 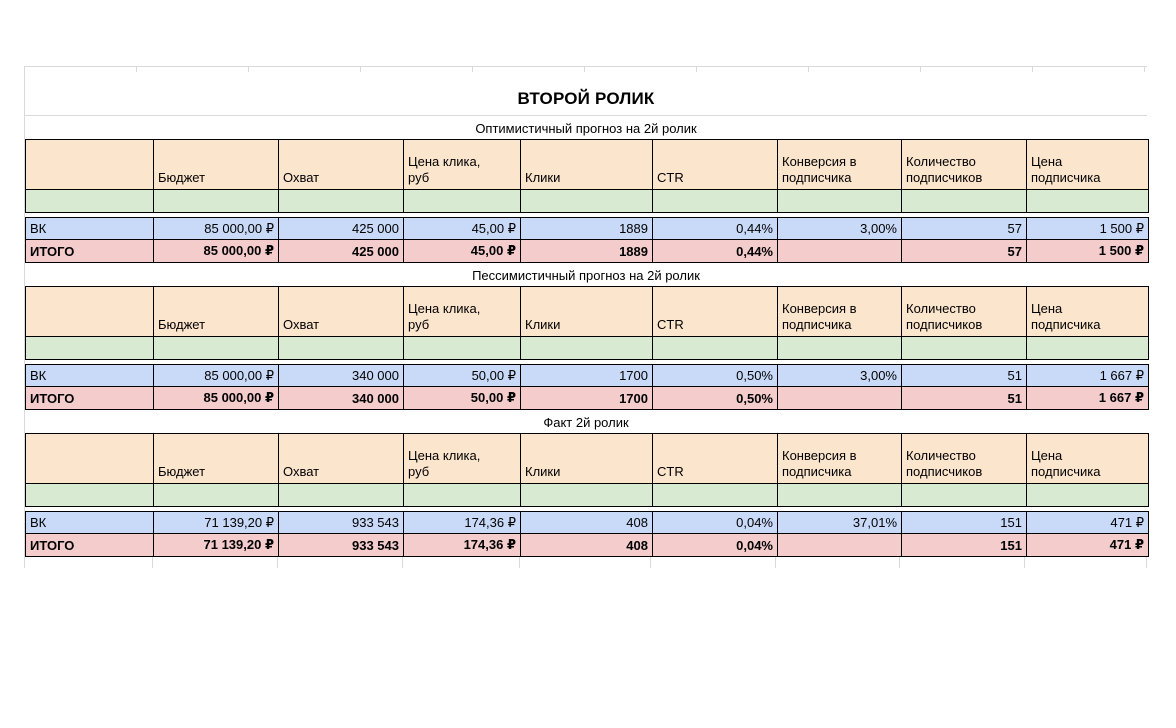 I want to click on data-cell-reach: 340 000, so click(x=341, y=398).